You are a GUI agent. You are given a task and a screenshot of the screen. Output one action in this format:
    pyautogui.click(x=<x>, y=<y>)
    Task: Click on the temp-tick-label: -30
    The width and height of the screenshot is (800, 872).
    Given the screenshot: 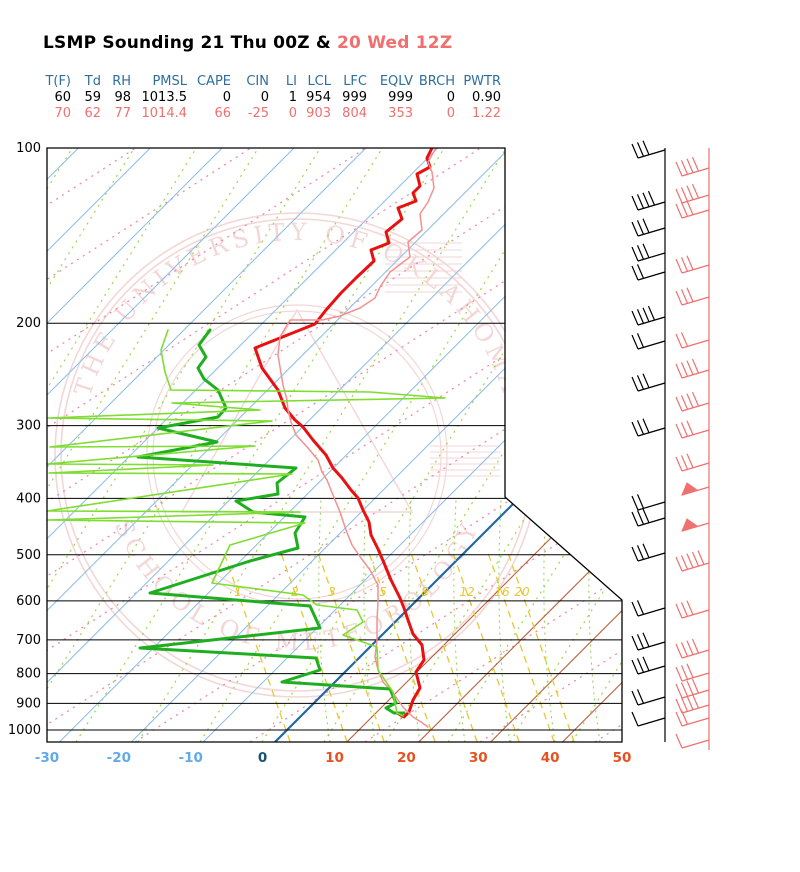 What is the action you would take?
    pyautogui.click(x=47, y=758)
    